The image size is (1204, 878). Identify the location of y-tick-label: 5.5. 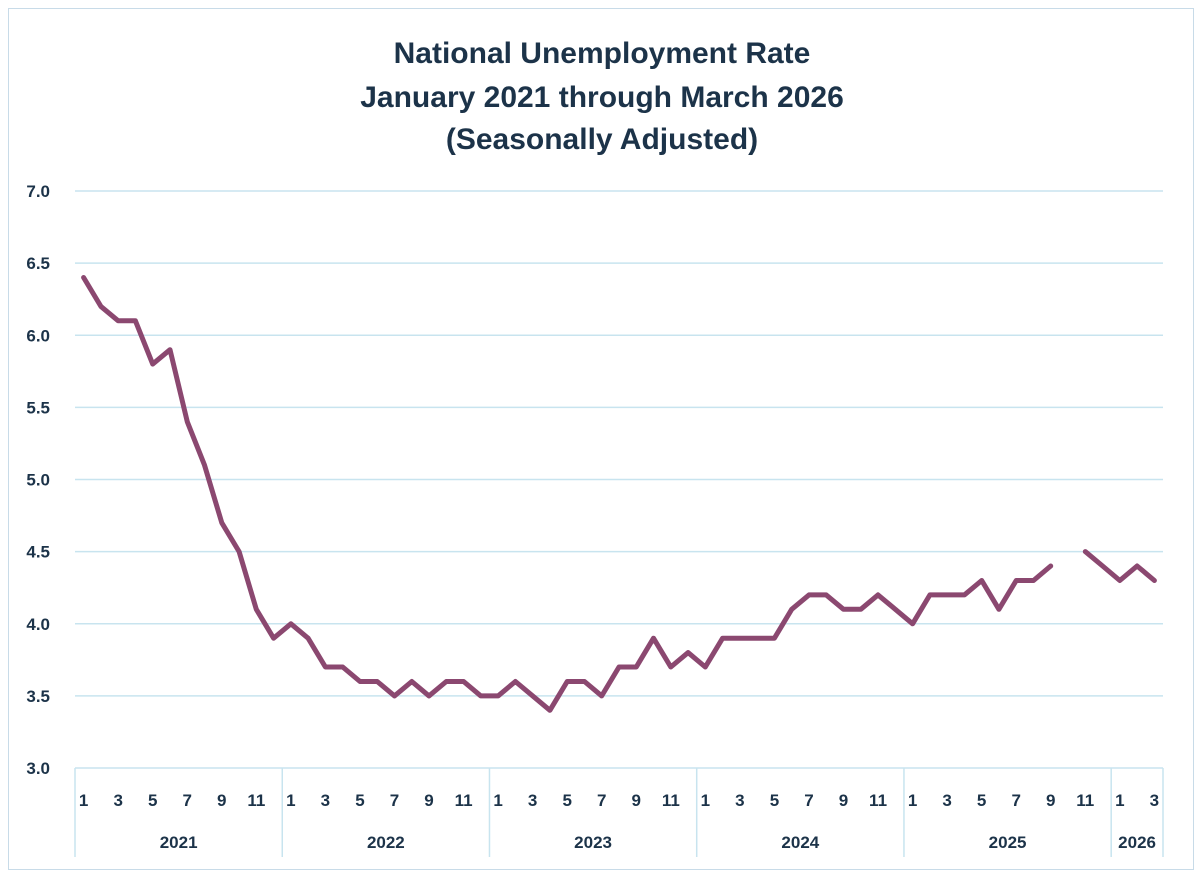
(38, 407).